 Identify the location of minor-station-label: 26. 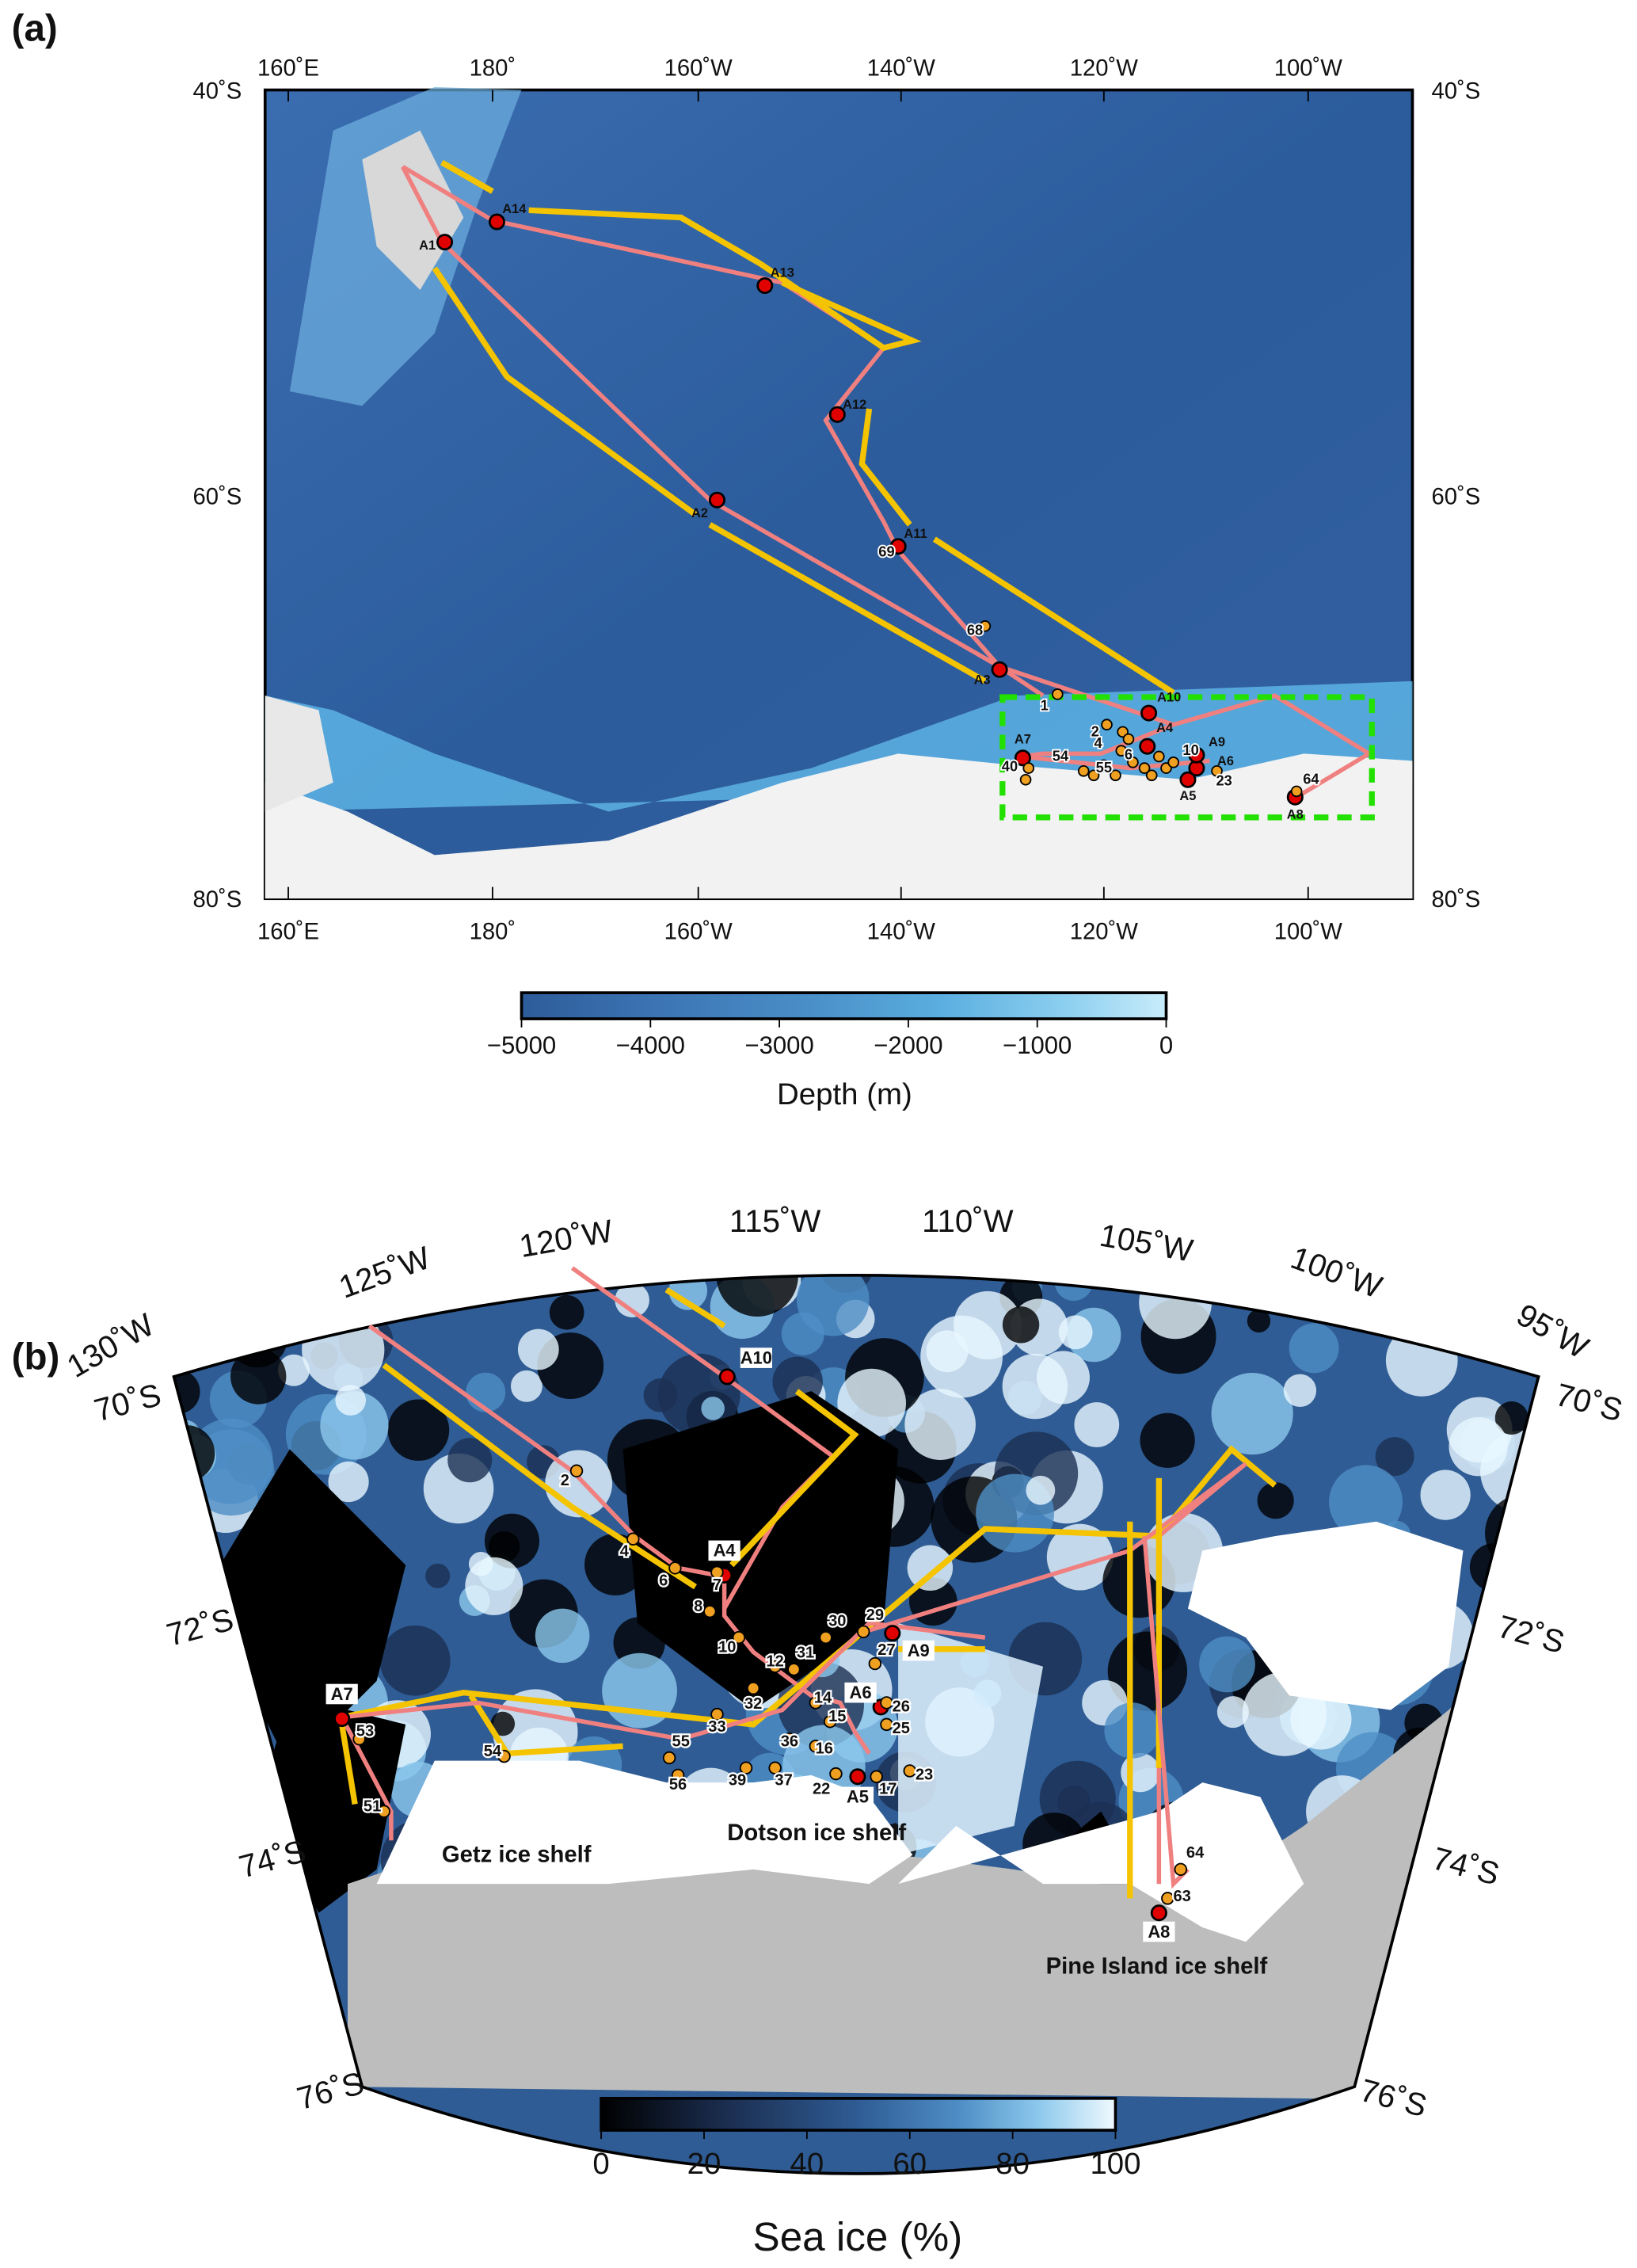
(901, 1707).